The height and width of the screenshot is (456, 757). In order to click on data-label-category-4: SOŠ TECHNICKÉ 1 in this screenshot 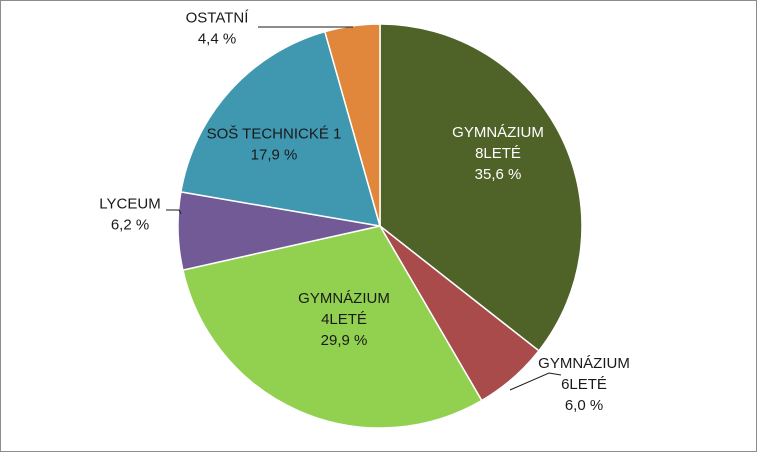, I will do `click(274, 134)`.